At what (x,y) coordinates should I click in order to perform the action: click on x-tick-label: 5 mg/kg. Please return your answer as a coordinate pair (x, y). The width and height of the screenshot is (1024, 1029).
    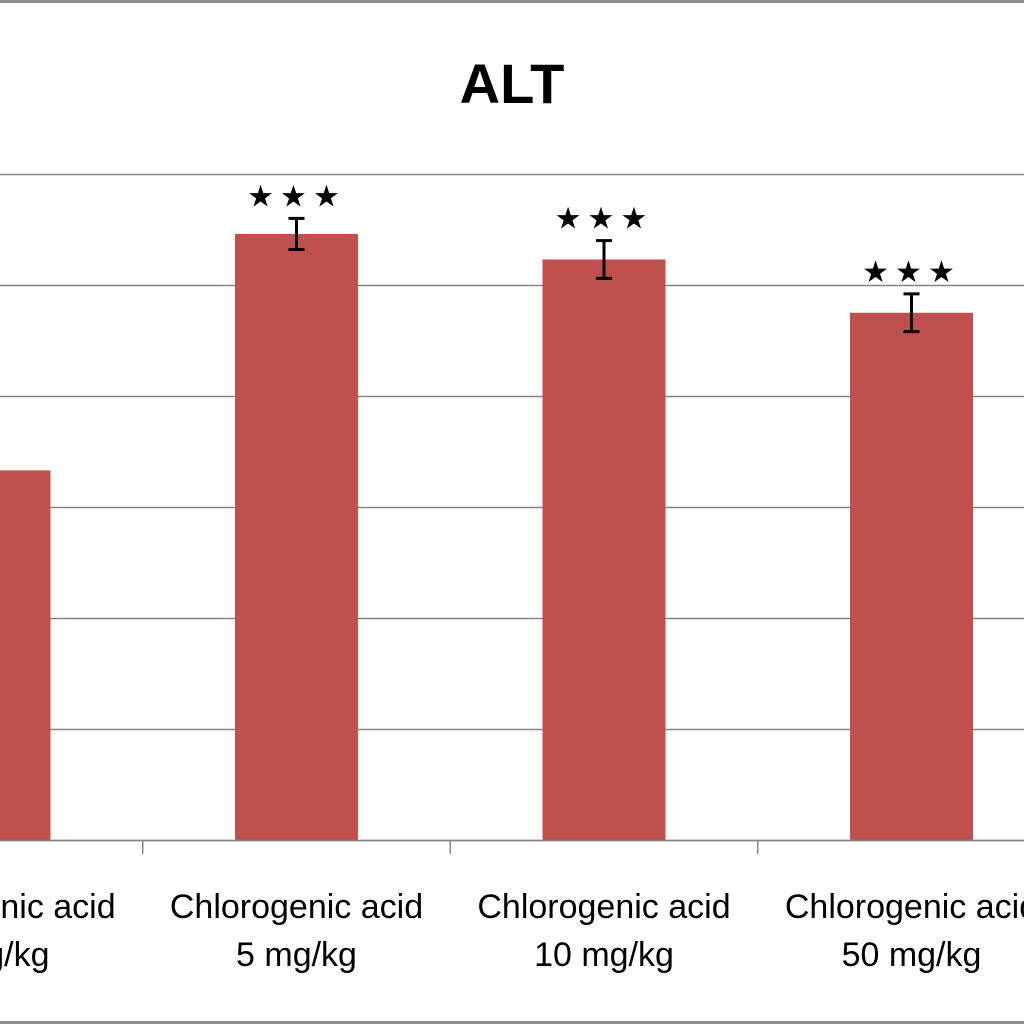
    Looking at the image, I should click on (296, 955).